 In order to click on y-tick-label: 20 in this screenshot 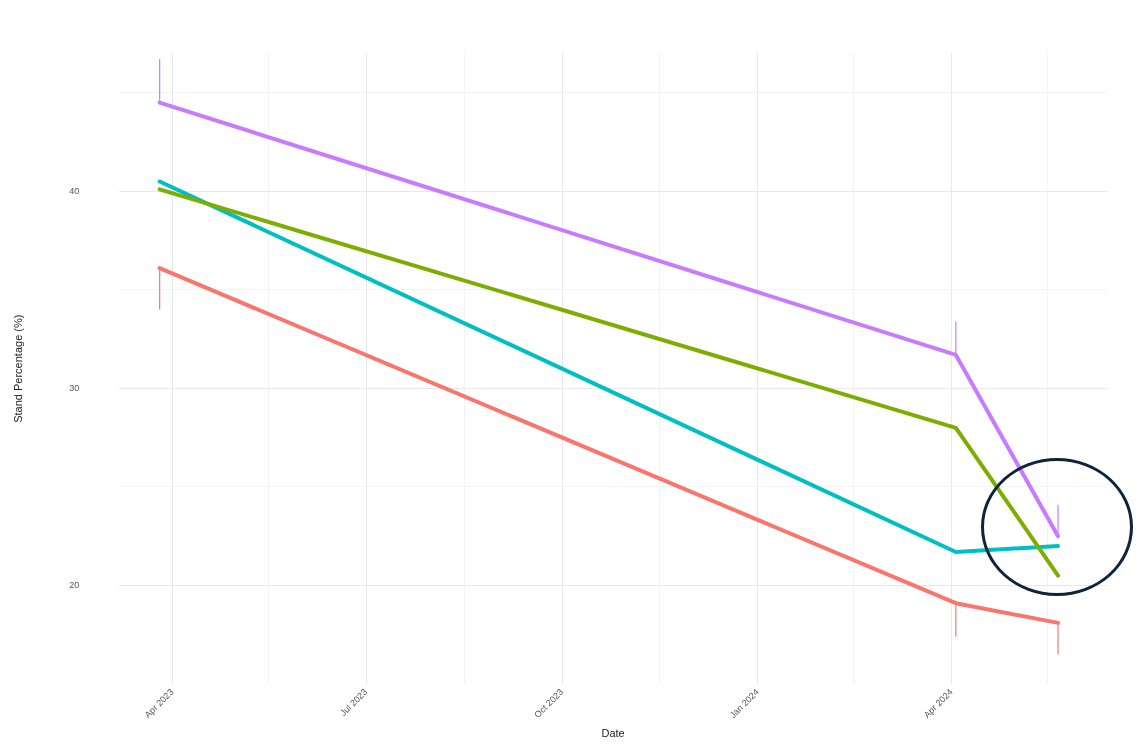, I will do `click(74, 584)`.